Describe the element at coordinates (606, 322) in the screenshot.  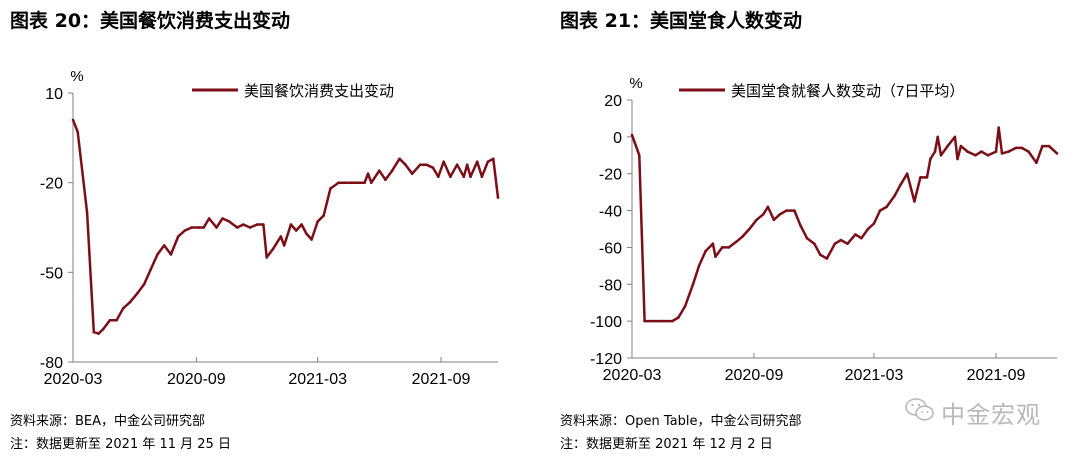
I see `y-tick-label: -100` at that location.